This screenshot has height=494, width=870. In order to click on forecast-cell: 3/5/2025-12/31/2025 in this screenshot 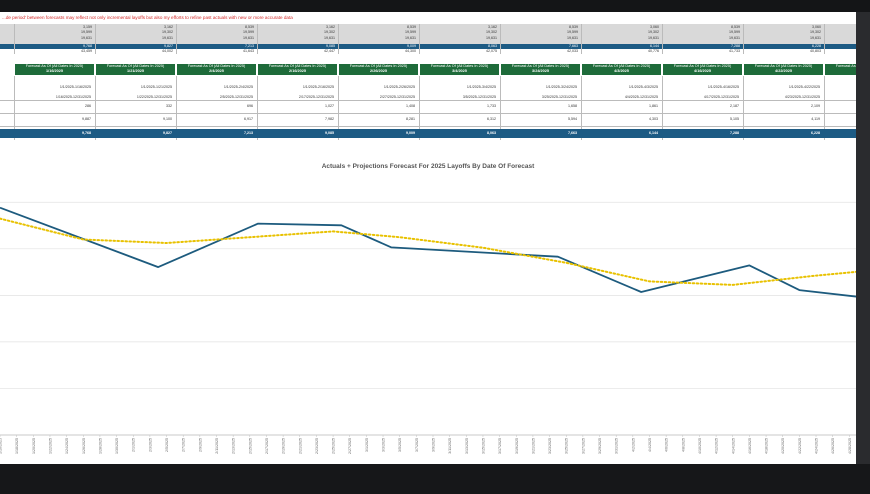, I will do `click(479, 97)`.